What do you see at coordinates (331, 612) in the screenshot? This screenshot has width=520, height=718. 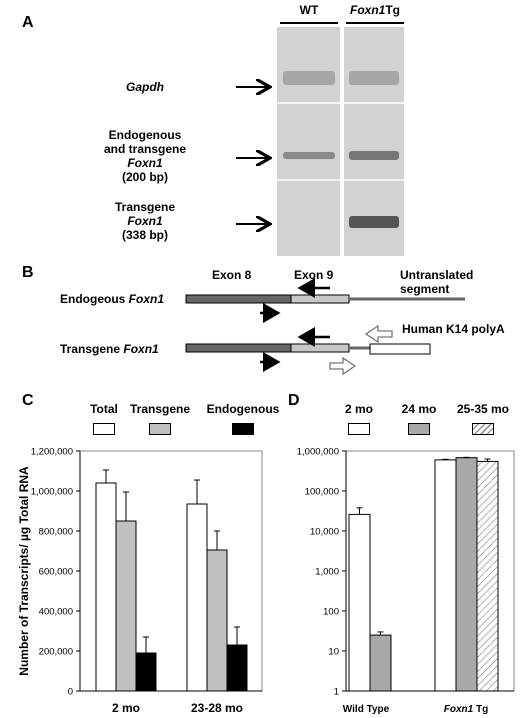 I see `chart-d-ytick-label: 100` at bounding box center [331, 612].